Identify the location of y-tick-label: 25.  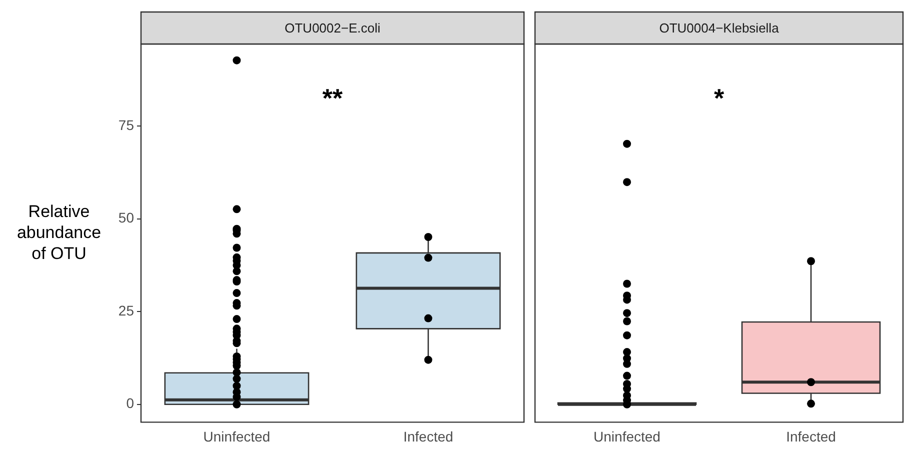
(126, 310).